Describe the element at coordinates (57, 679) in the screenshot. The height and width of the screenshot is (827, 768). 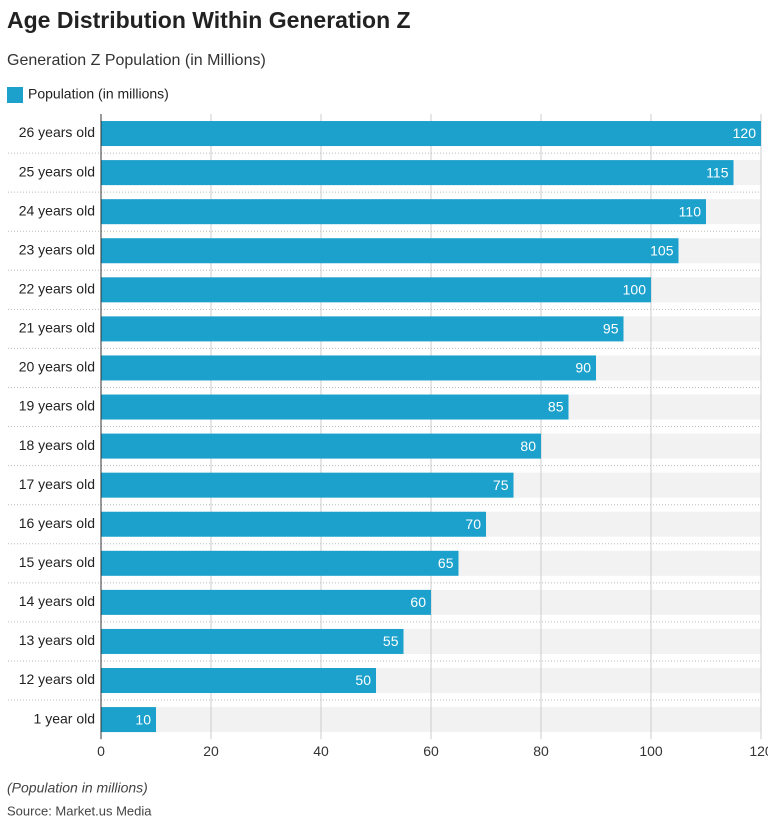
I see `y-tick-label: 12 years old` at that location.